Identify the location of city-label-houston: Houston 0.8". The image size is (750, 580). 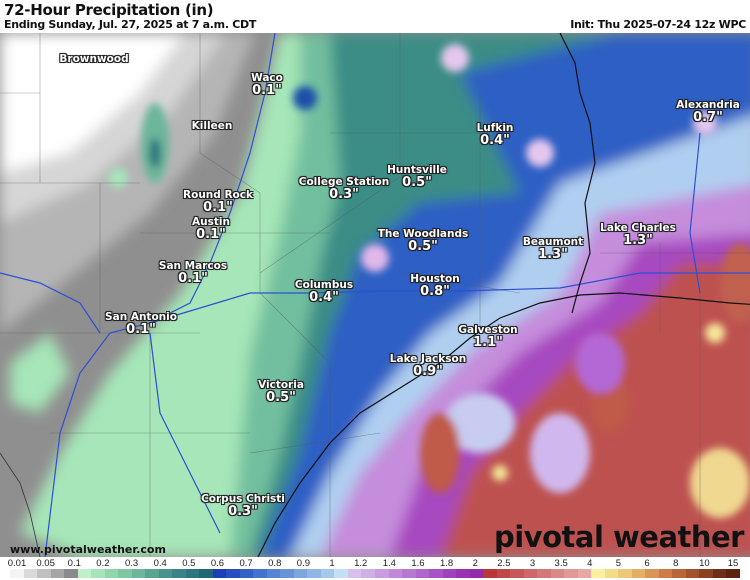
(435, 286).